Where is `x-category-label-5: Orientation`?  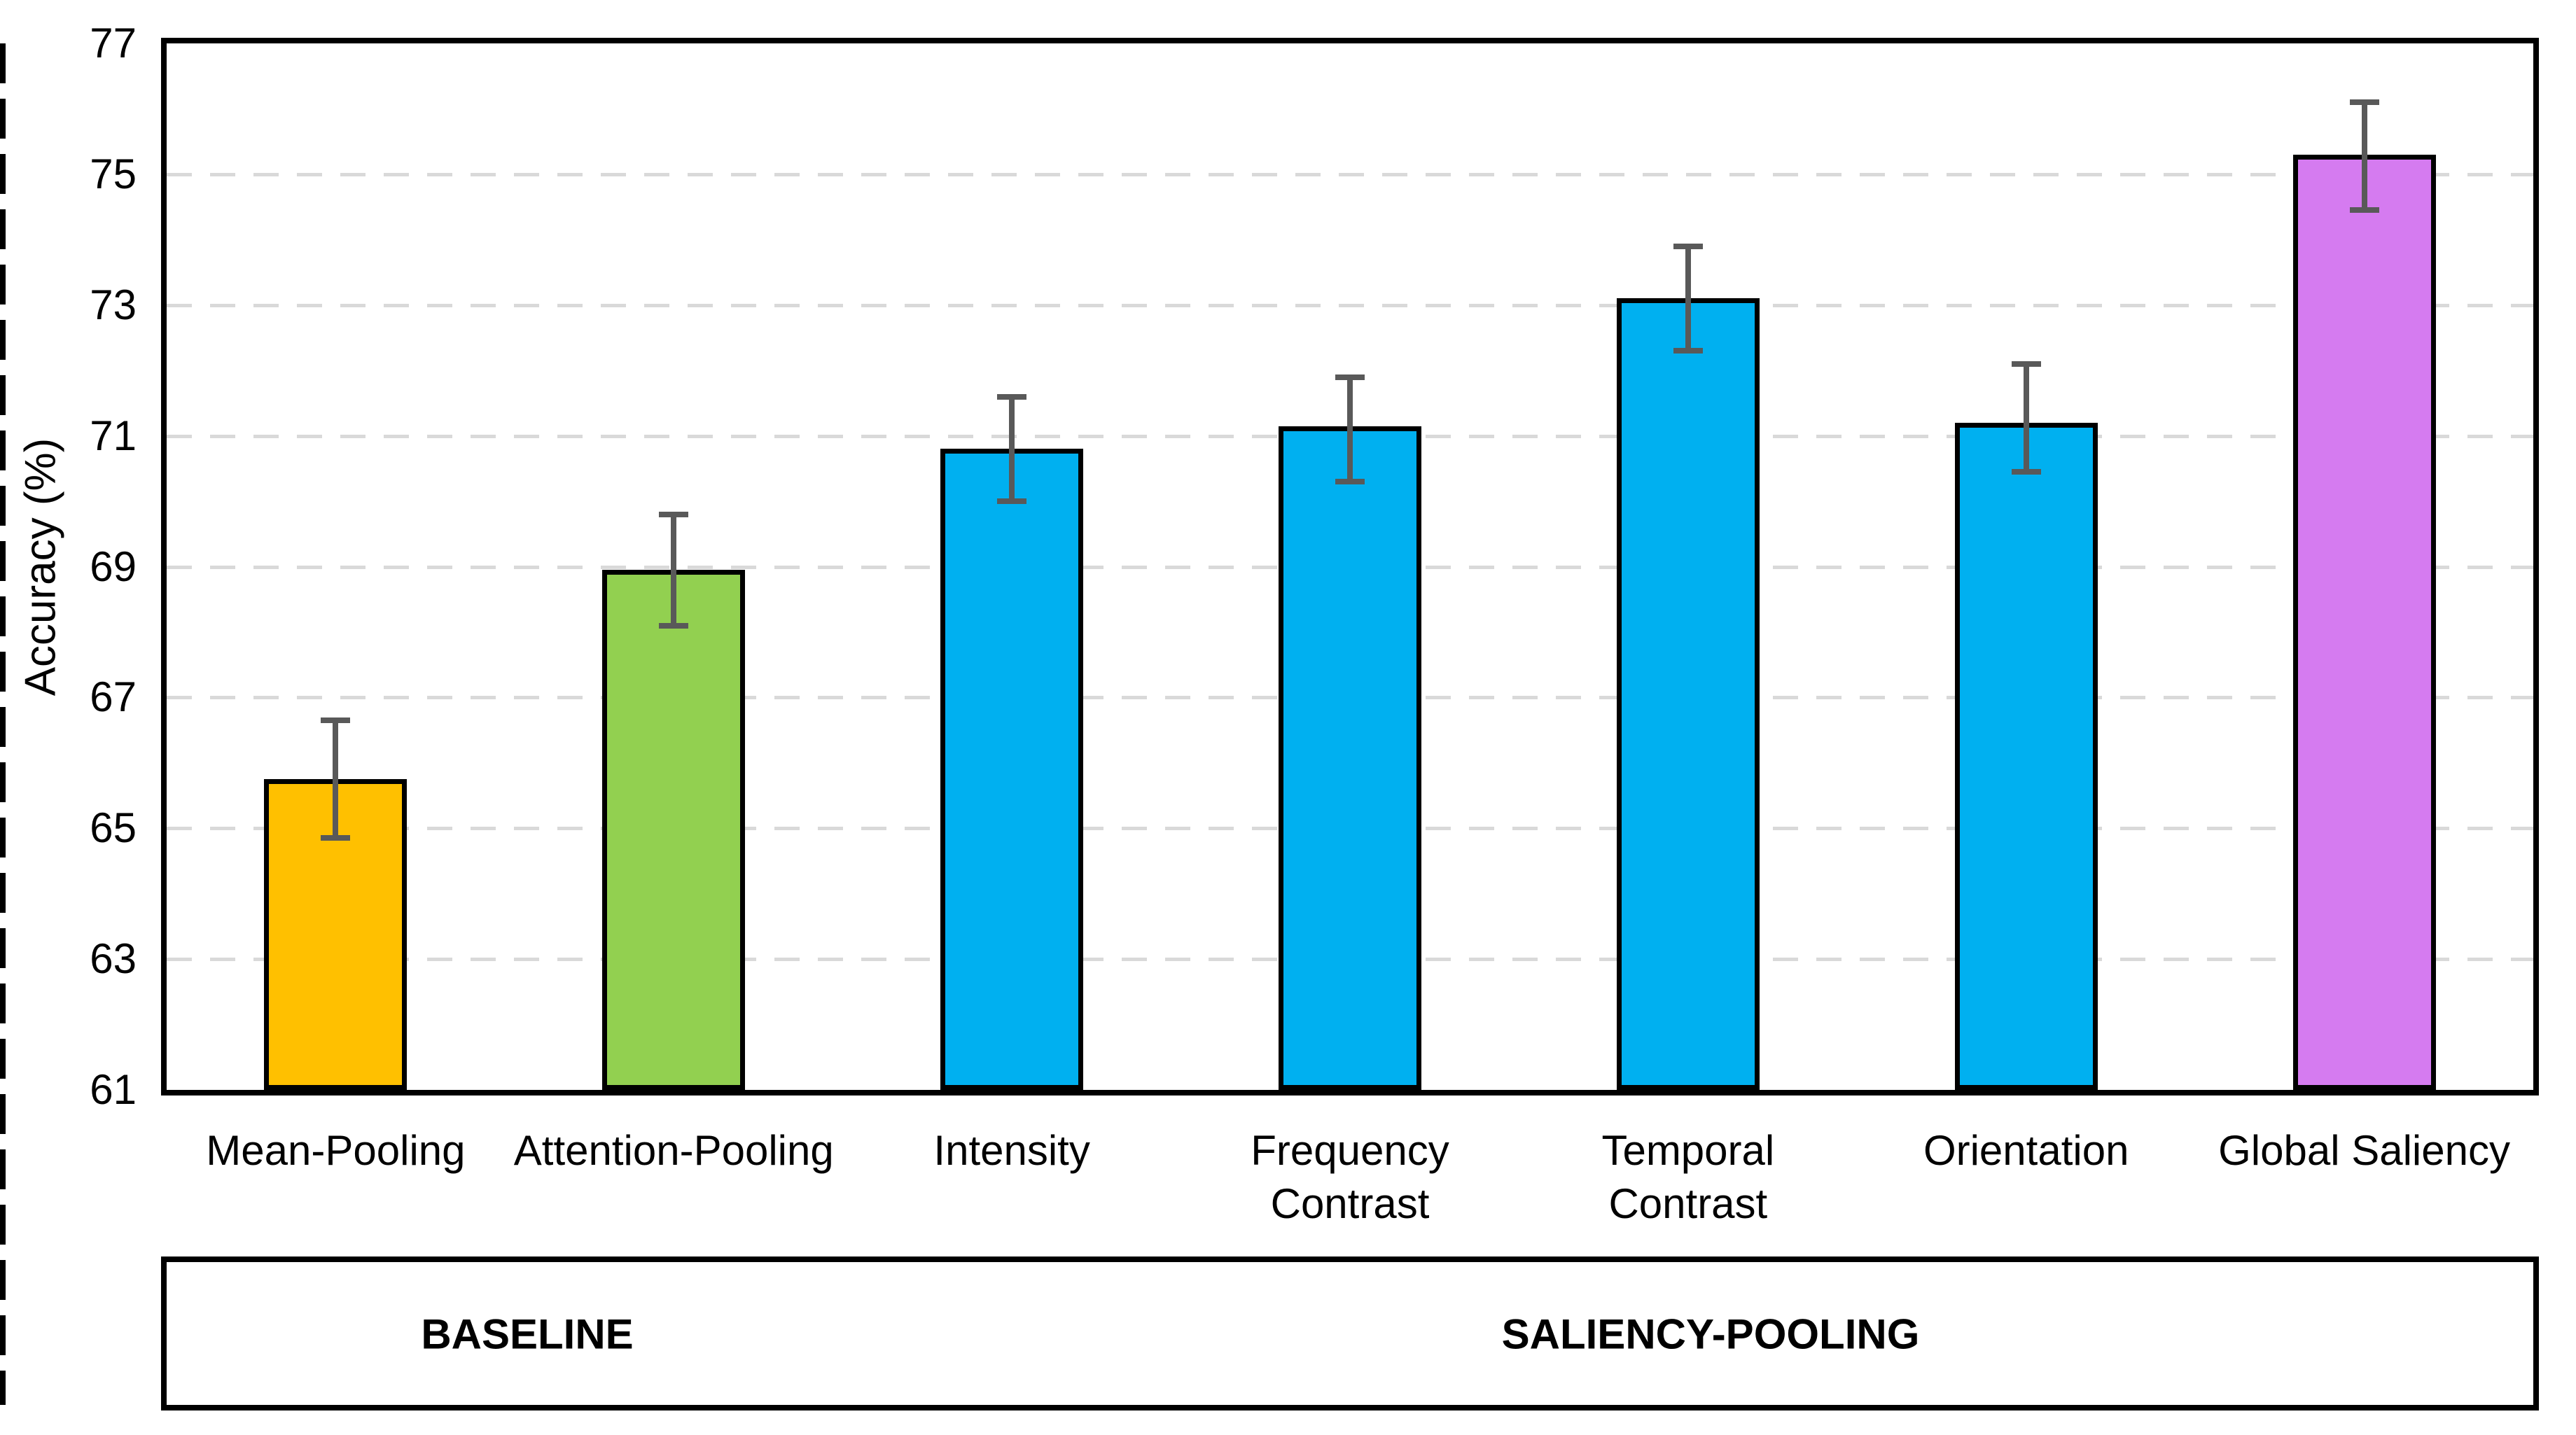 x-category-label-5: Orientation is located at coordinates (2026, 1150).